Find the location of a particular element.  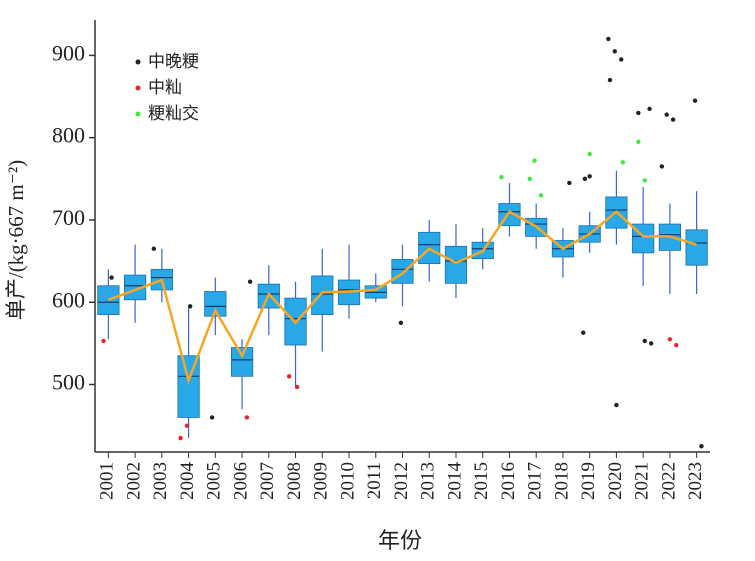

x-tick-label: 2005 is located at coordinates (214, 481).